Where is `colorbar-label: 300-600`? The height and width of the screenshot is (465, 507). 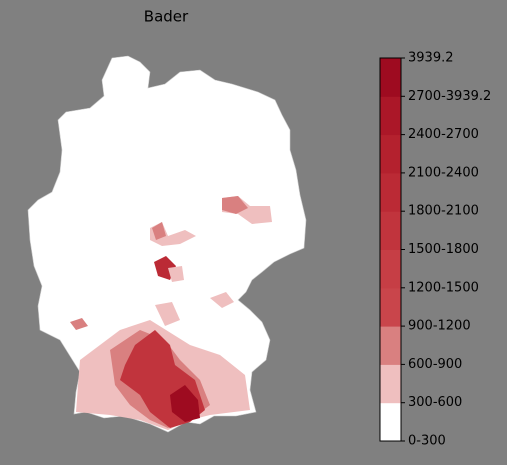 colorbar-label: 300-600 is located at coordinates (435, 402).